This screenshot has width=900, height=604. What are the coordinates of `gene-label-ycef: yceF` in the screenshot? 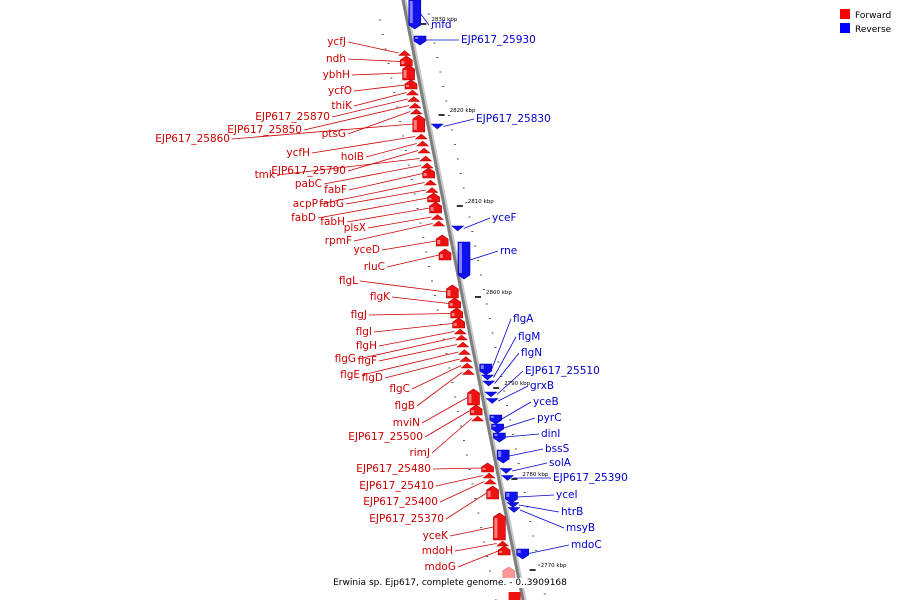 It's located at (504, 218).